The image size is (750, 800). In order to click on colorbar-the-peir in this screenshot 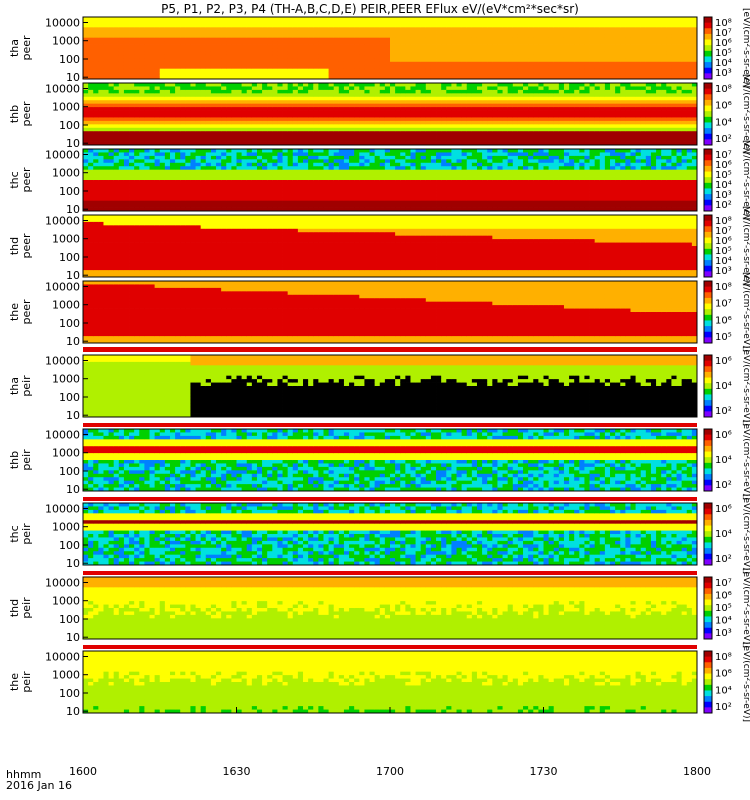, I will do `click(708, 682)`.